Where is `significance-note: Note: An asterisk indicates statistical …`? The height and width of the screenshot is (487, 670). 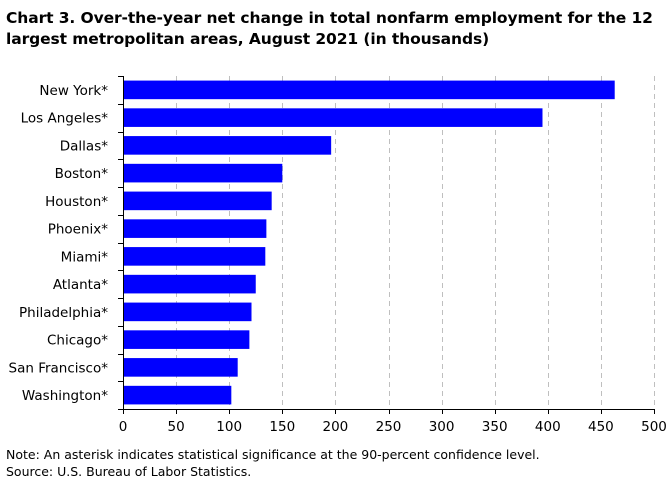 significance-note: Note: An asterisk indicates statistical … is located at coordinates (273, 454).